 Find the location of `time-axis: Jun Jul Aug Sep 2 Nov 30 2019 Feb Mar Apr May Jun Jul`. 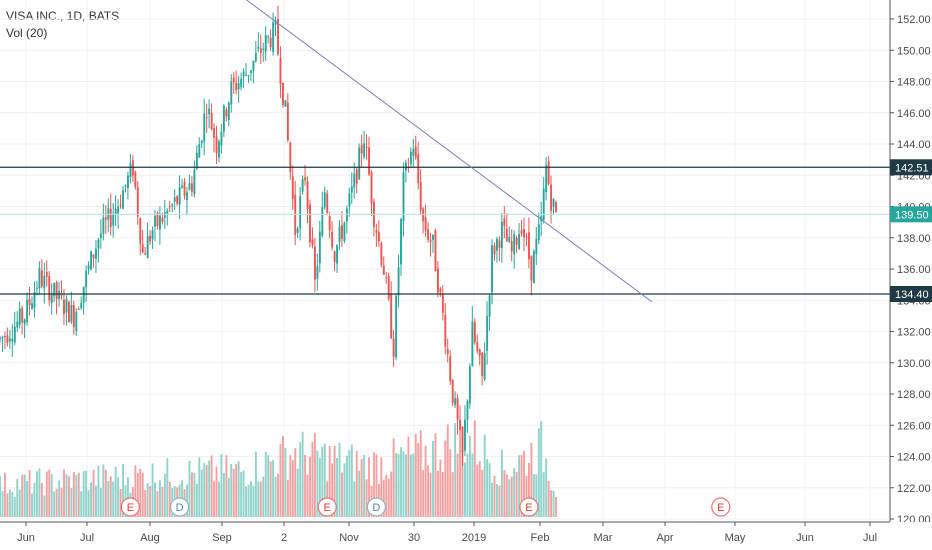

time-axis: Jun Jul Aug Sep 2 Nov 30 2019 Feb Mar Apr May Jun Jul is located at coordinates (466, 535).